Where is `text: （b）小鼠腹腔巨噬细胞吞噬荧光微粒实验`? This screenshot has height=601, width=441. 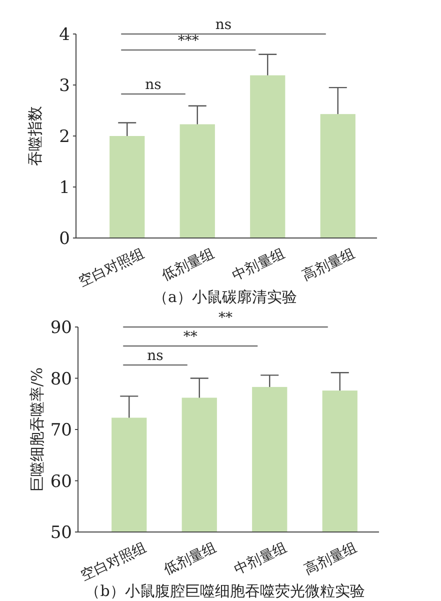
text: （b）小鼠腹腔巨噬细胞吞噬荧光微粒实验 is located at coordinates (225, 591).